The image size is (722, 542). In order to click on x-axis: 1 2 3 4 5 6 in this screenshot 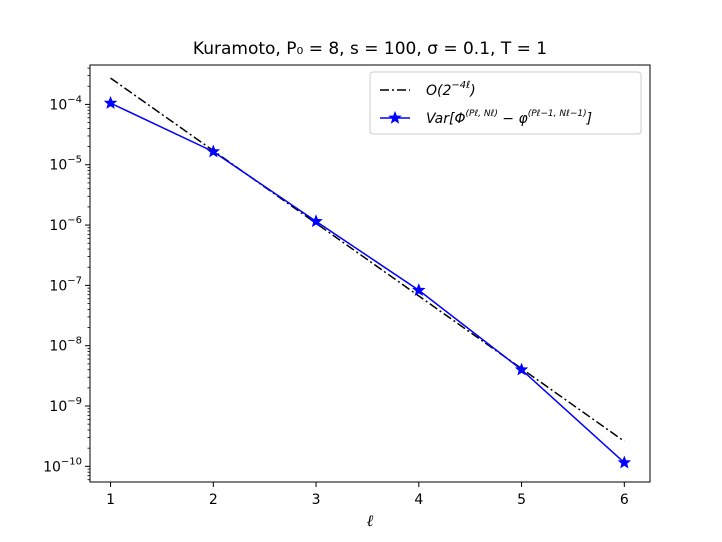, I will do `click(367, 495)`.